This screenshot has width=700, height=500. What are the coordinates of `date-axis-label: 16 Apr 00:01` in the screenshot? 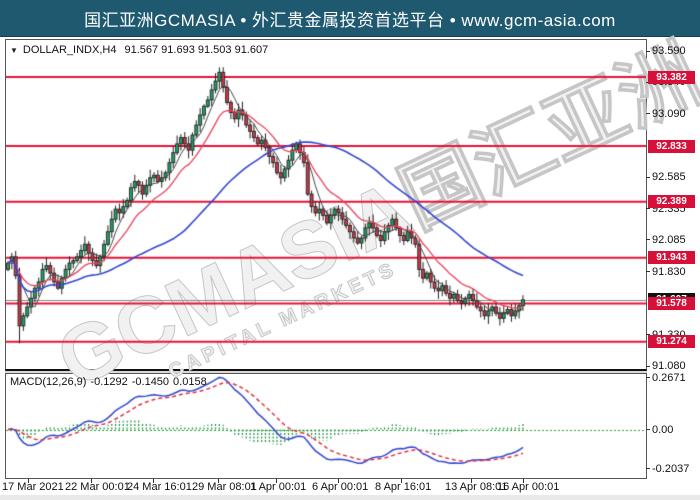 It's located at (528, 487).